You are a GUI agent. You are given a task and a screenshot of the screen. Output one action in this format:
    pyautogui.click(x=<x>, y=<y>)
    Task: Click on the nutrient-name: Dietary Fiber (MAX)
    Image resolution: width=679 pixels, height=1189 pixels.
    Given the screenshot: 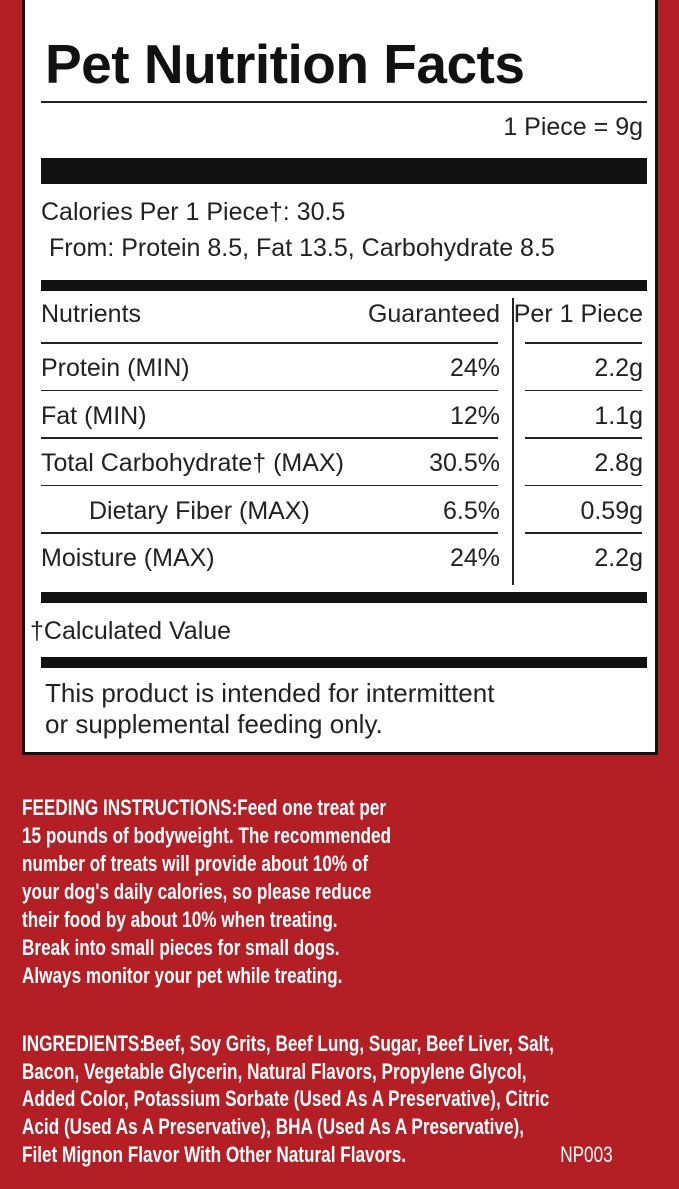 What is the action you would take?
    pyautogui.click(x=199, y=510)
    